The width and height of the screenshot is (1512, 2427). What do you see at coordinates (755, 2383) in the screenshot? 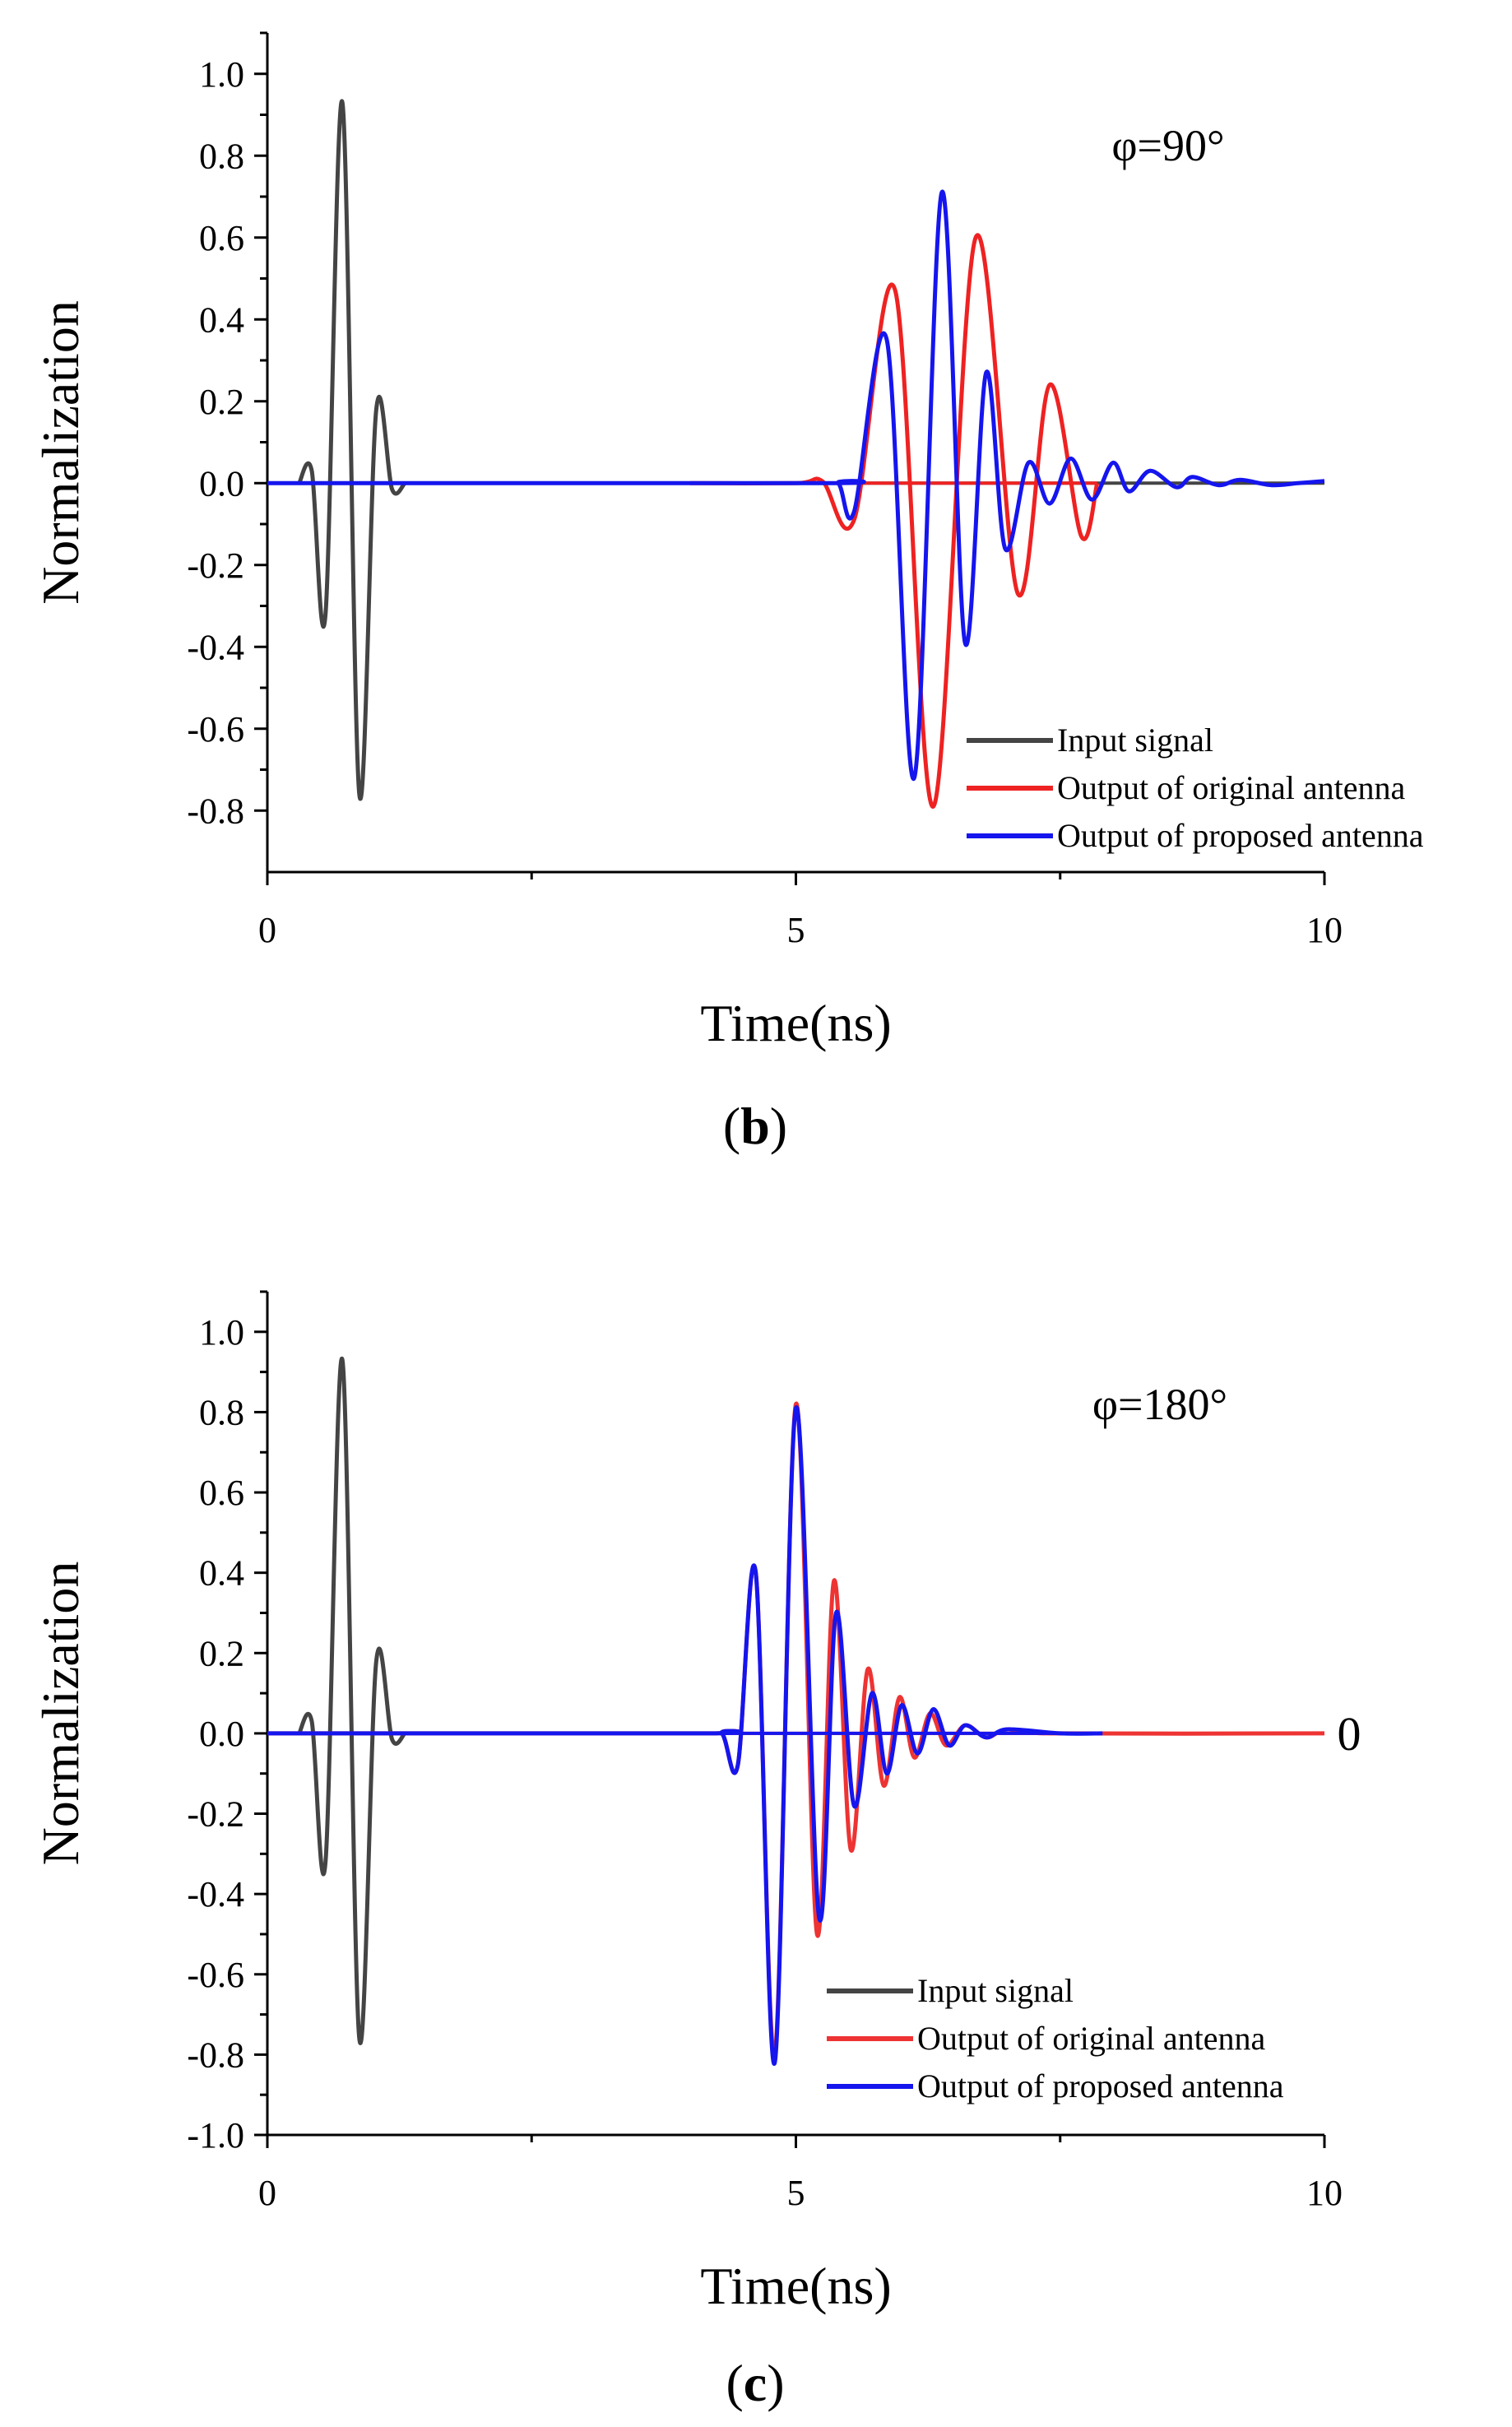
I see `panel-label: (c)` at bounding box center [755, 2383].